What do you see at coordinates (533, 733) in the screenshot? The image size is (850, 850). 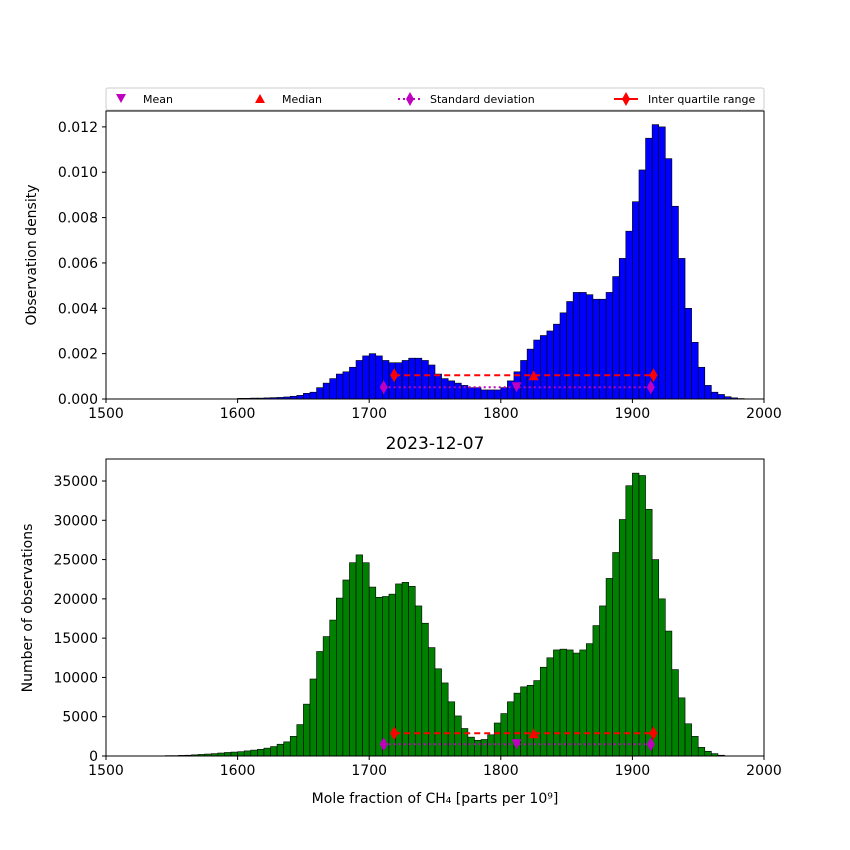 I see `count-median-marker` at bounding box center [533, 733].